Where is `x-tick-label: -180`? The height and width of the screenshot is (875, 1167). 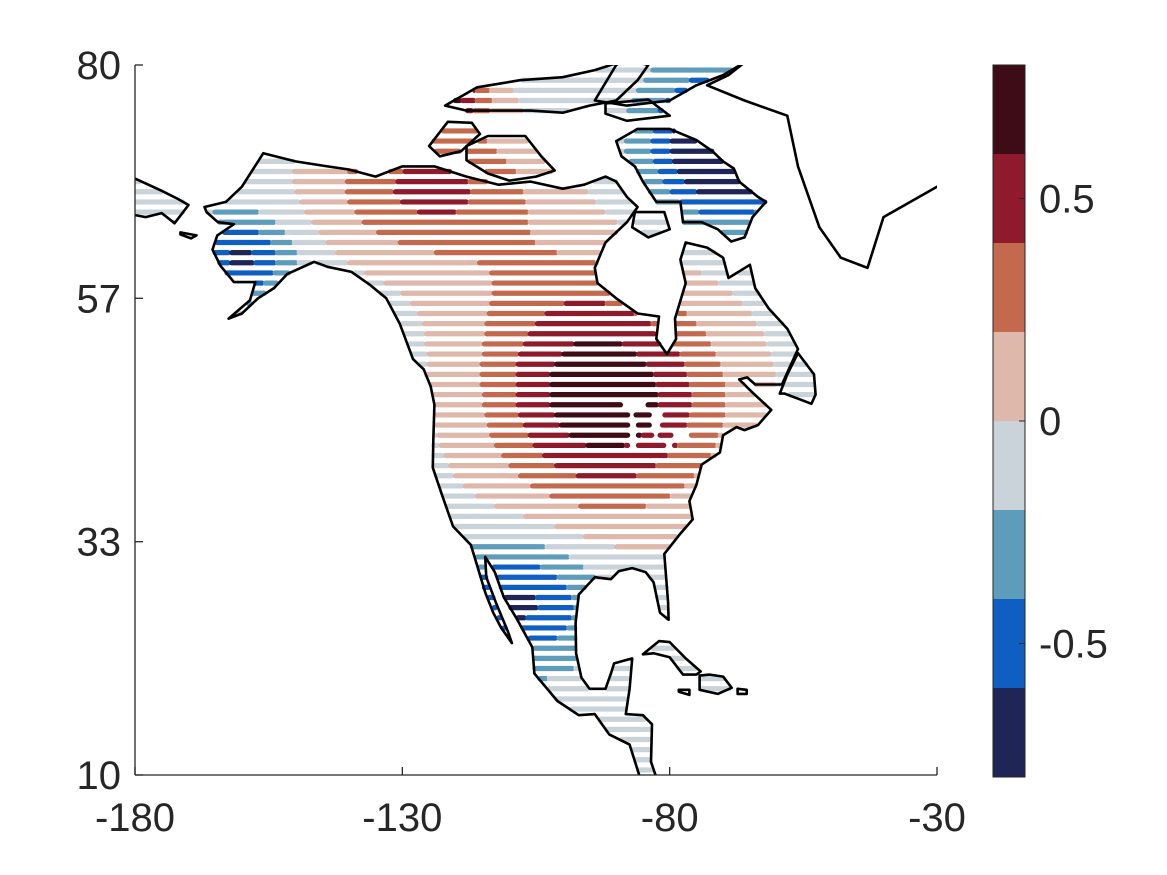 x-tick-label: -180 is located at coordinates (135, 818).